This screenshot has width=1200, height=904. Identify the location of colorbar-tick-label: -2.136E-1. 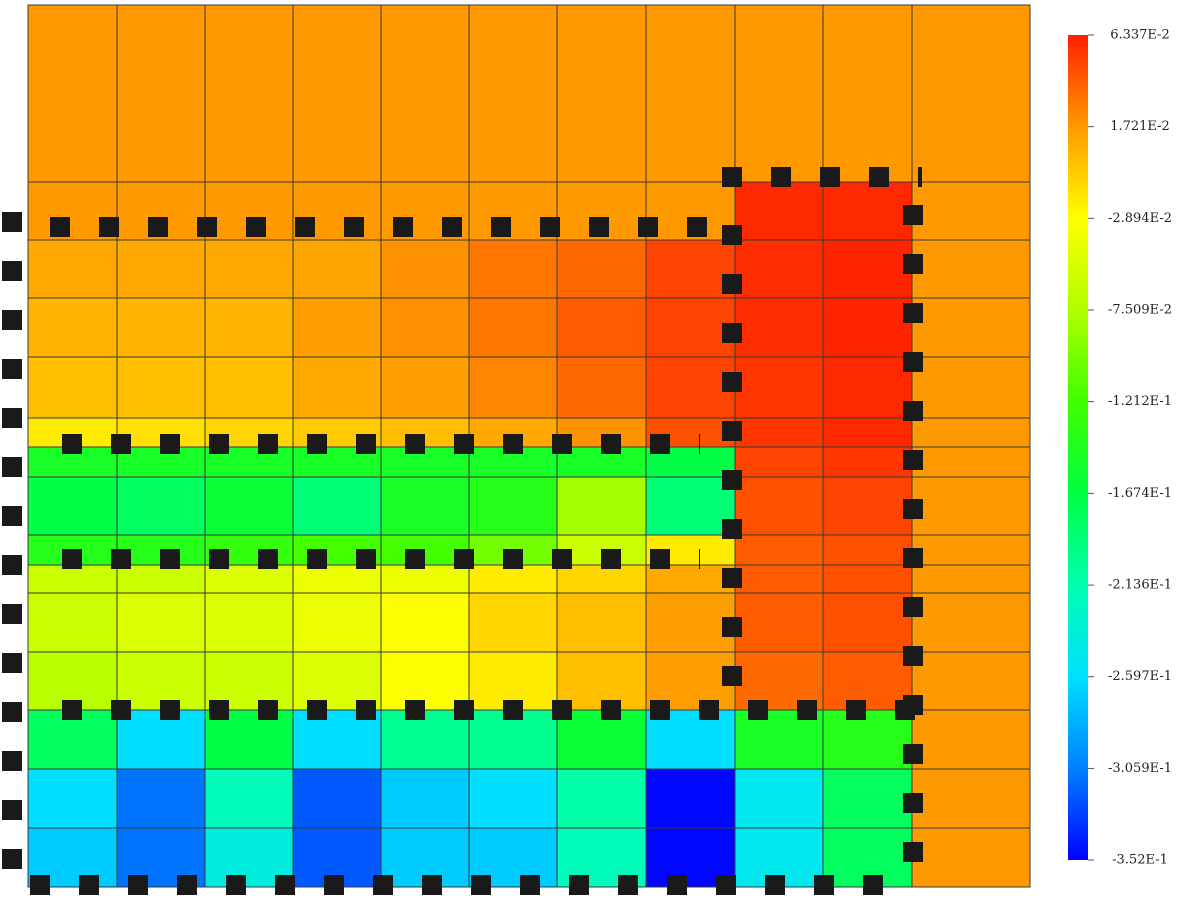
(1140, 585).